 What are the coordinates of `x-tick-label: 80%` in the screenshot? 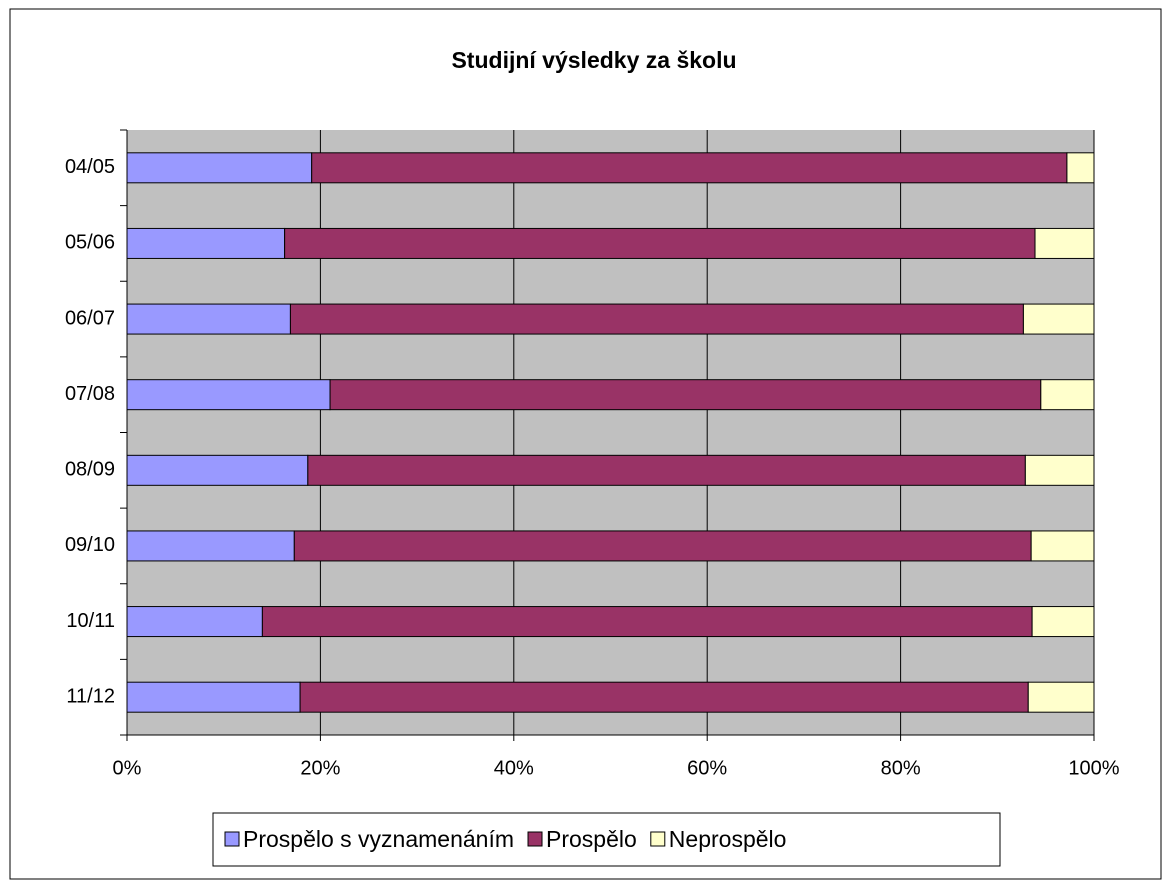 It's located at (901, 768).